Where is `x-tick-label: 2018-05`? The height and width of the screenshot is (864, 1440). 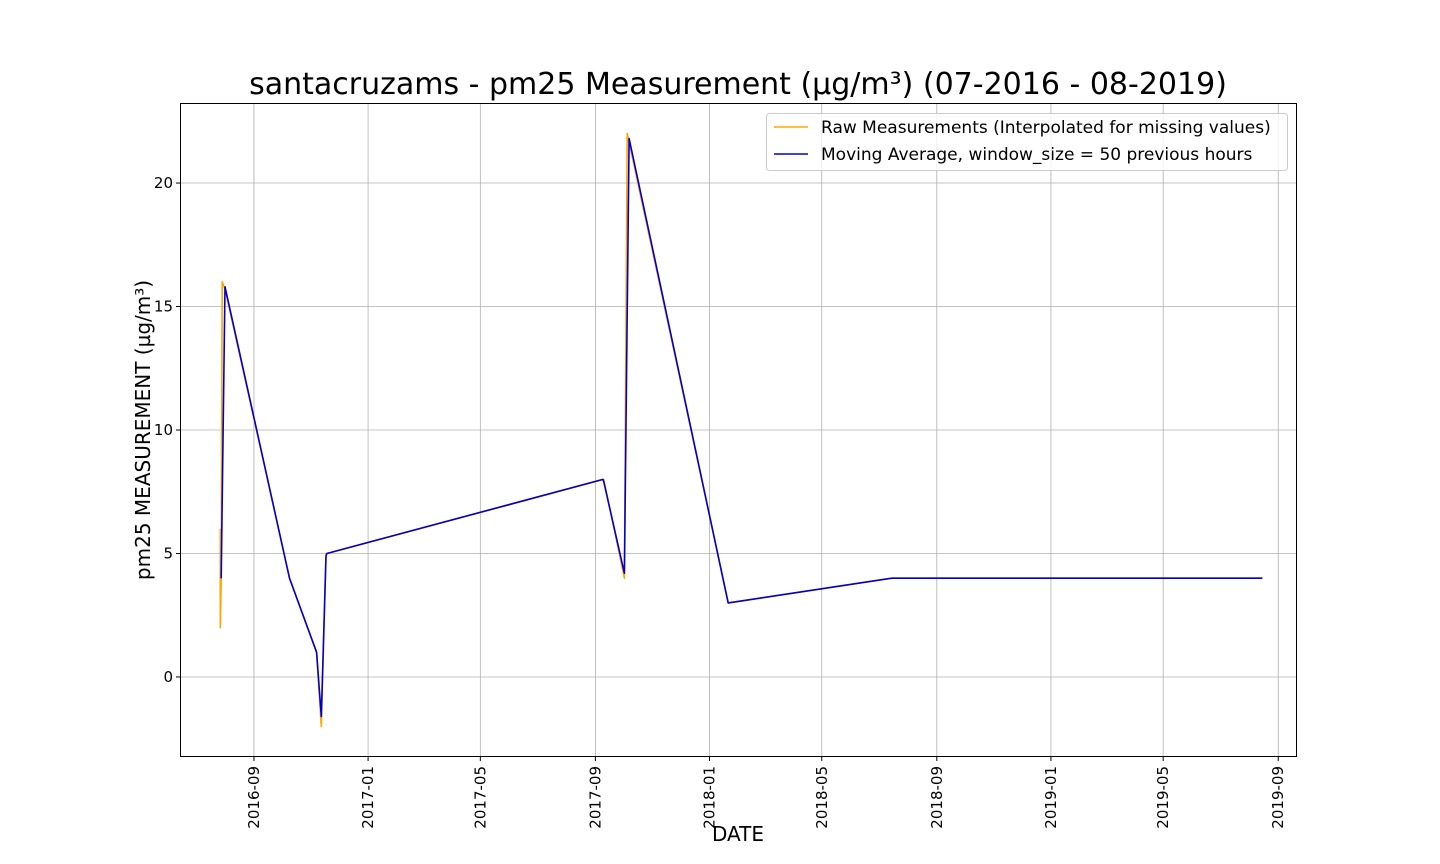 x-tick-label: 2018-05 is located at coordinates (822, 797).